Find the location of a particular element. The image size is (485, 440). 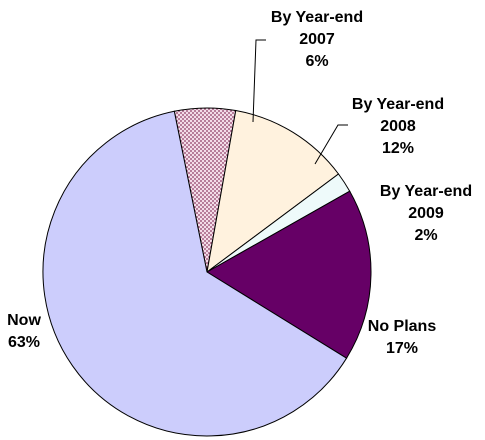

pie-label-0: By Year-end 2007 6% is located at coordinates (317, 39).